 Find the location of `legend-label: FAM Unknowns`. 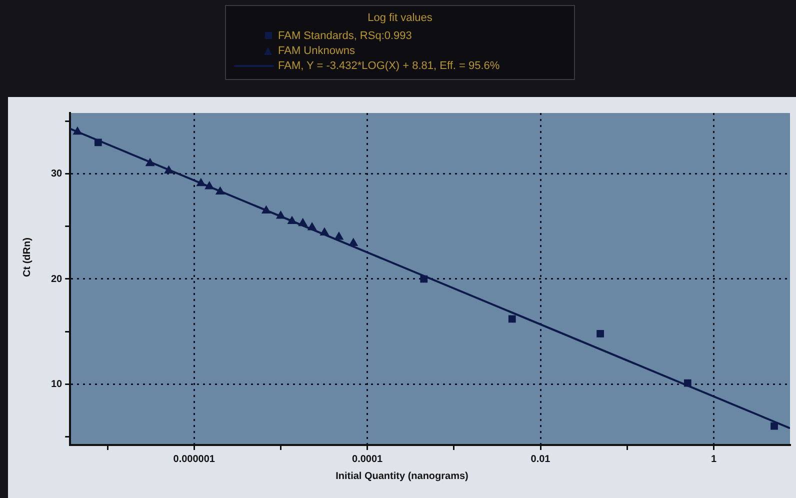

legend-label: FAM Unknowns is located at coordinates (317, 50).